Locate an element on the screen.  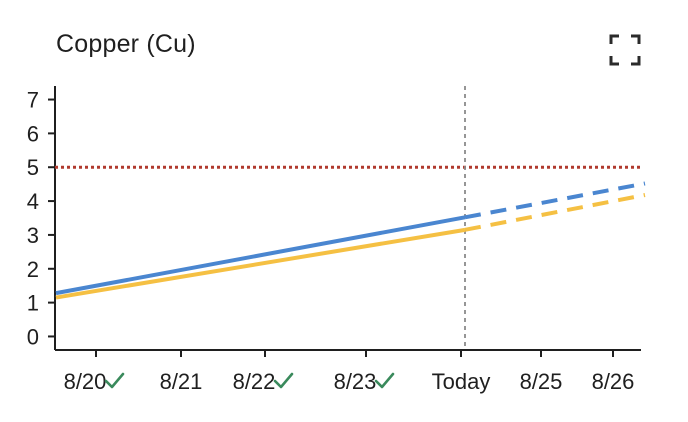
y-tick-label: 2 is located at coordinates (33, 269).